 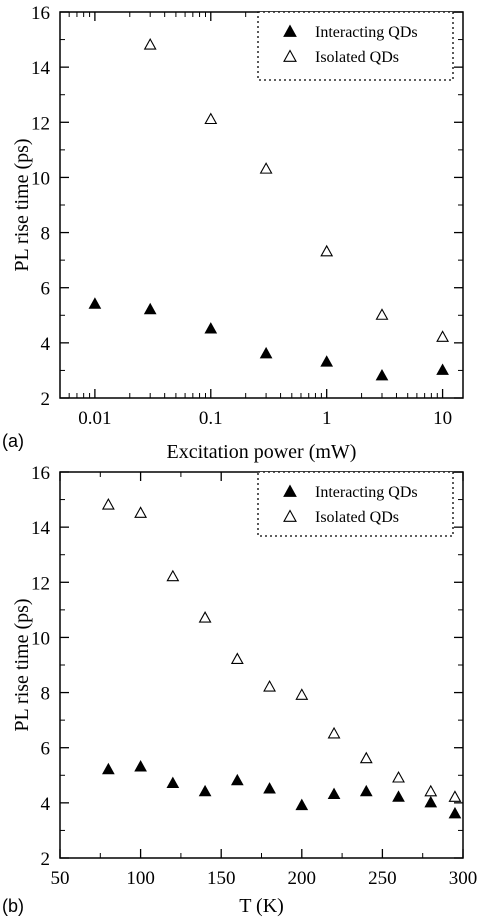 I want to click on x-tick-label: 1, so click(x=327, y=418).